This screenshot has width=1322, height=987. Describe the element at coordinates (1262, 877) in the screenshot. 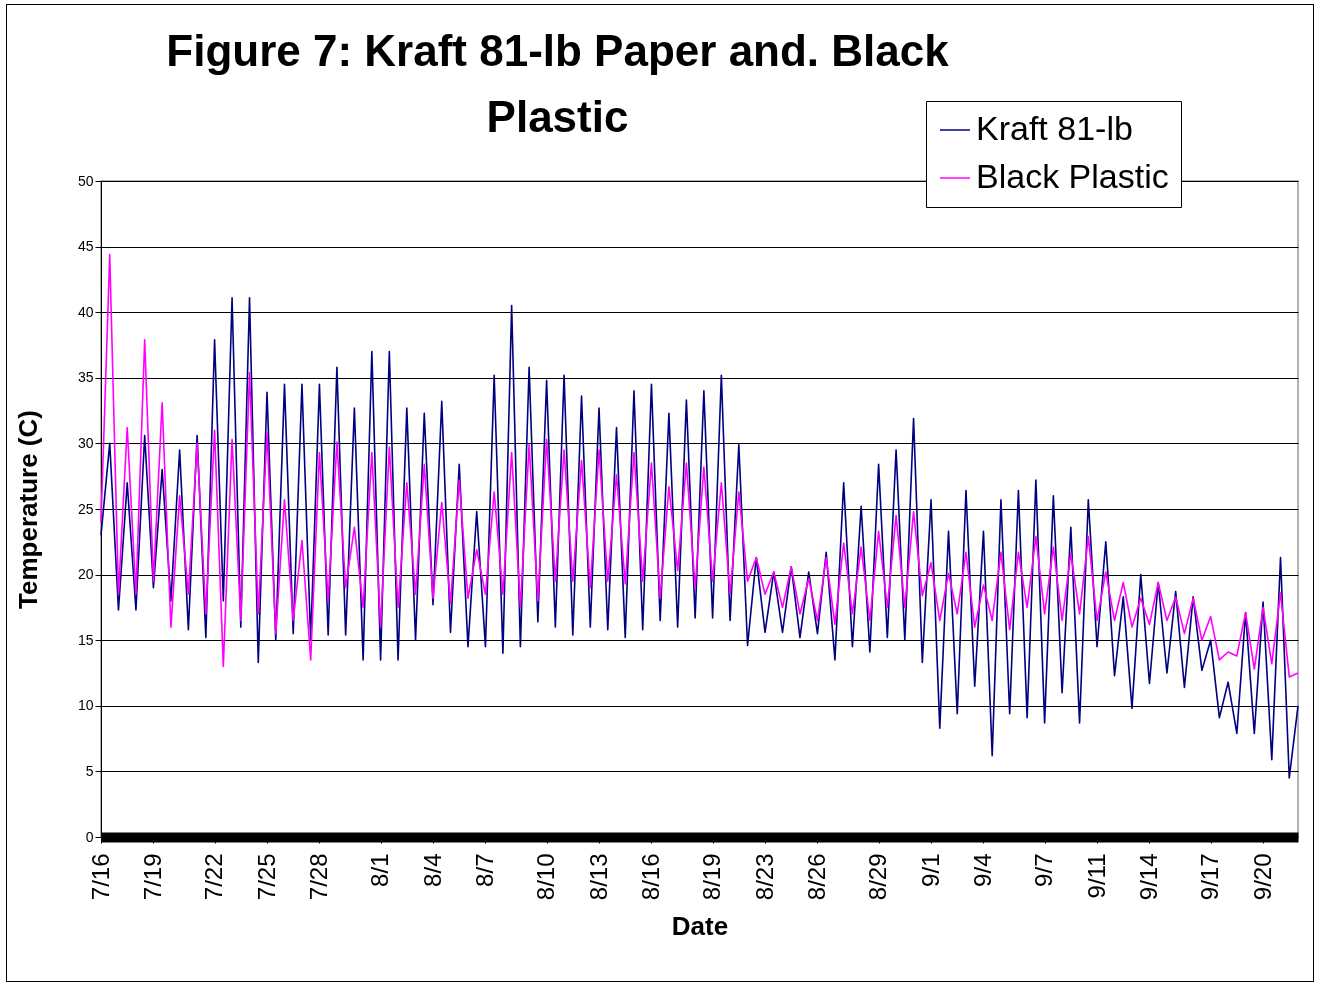

I see `x-tick-label: 9/20` at that location.